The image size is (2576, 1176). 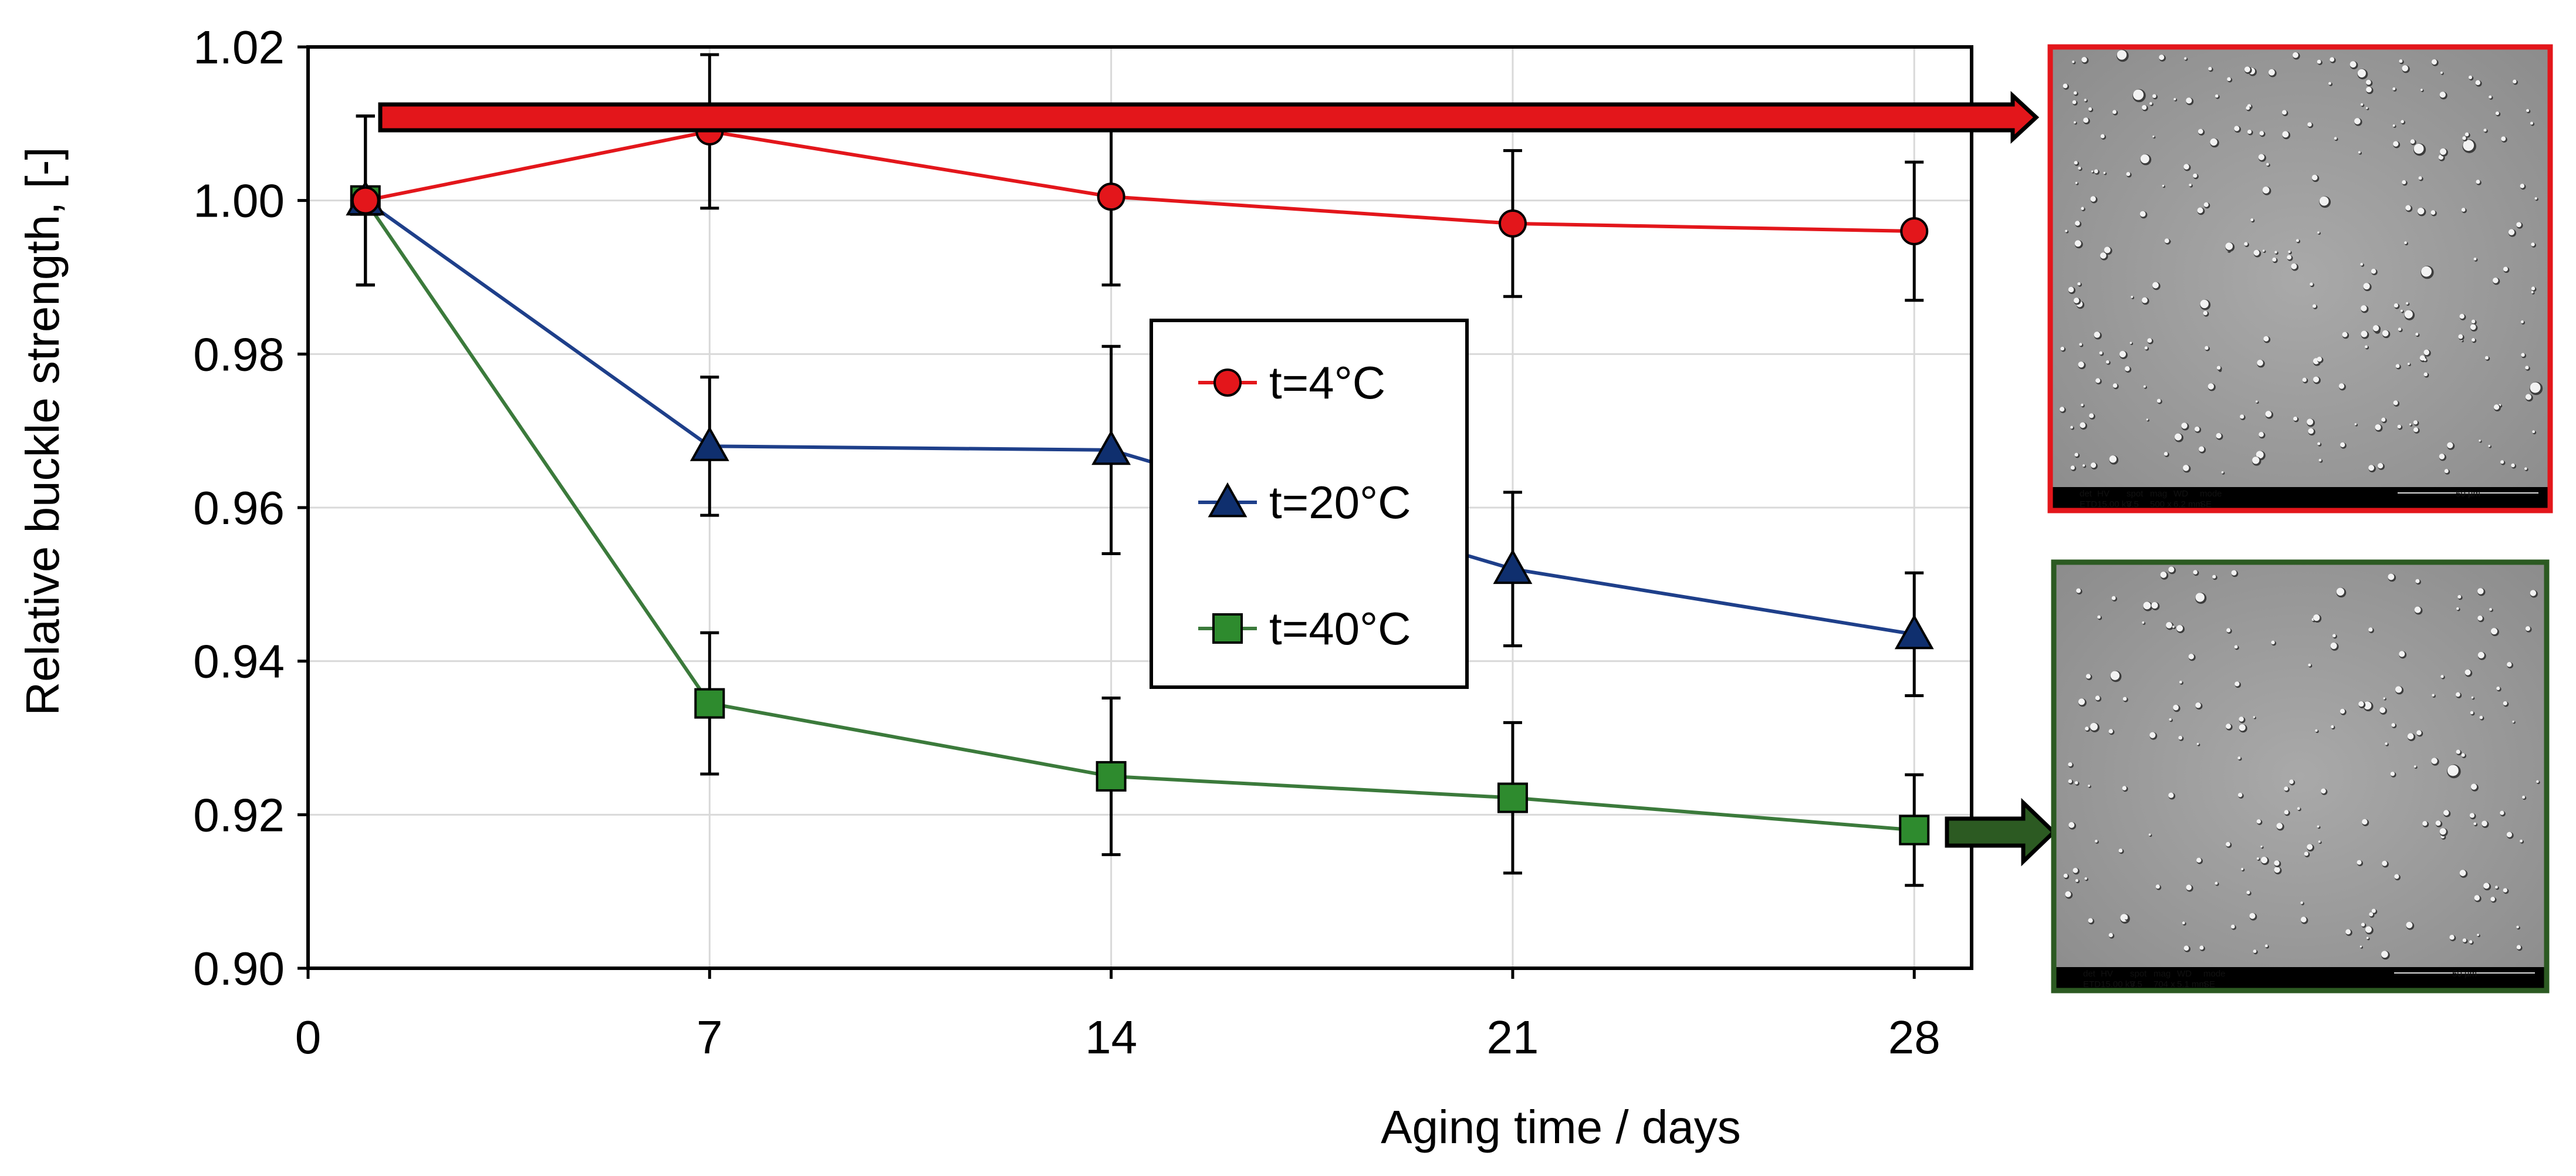 I want to click on x-tick-label: 7, so click(x=710, y=1037).